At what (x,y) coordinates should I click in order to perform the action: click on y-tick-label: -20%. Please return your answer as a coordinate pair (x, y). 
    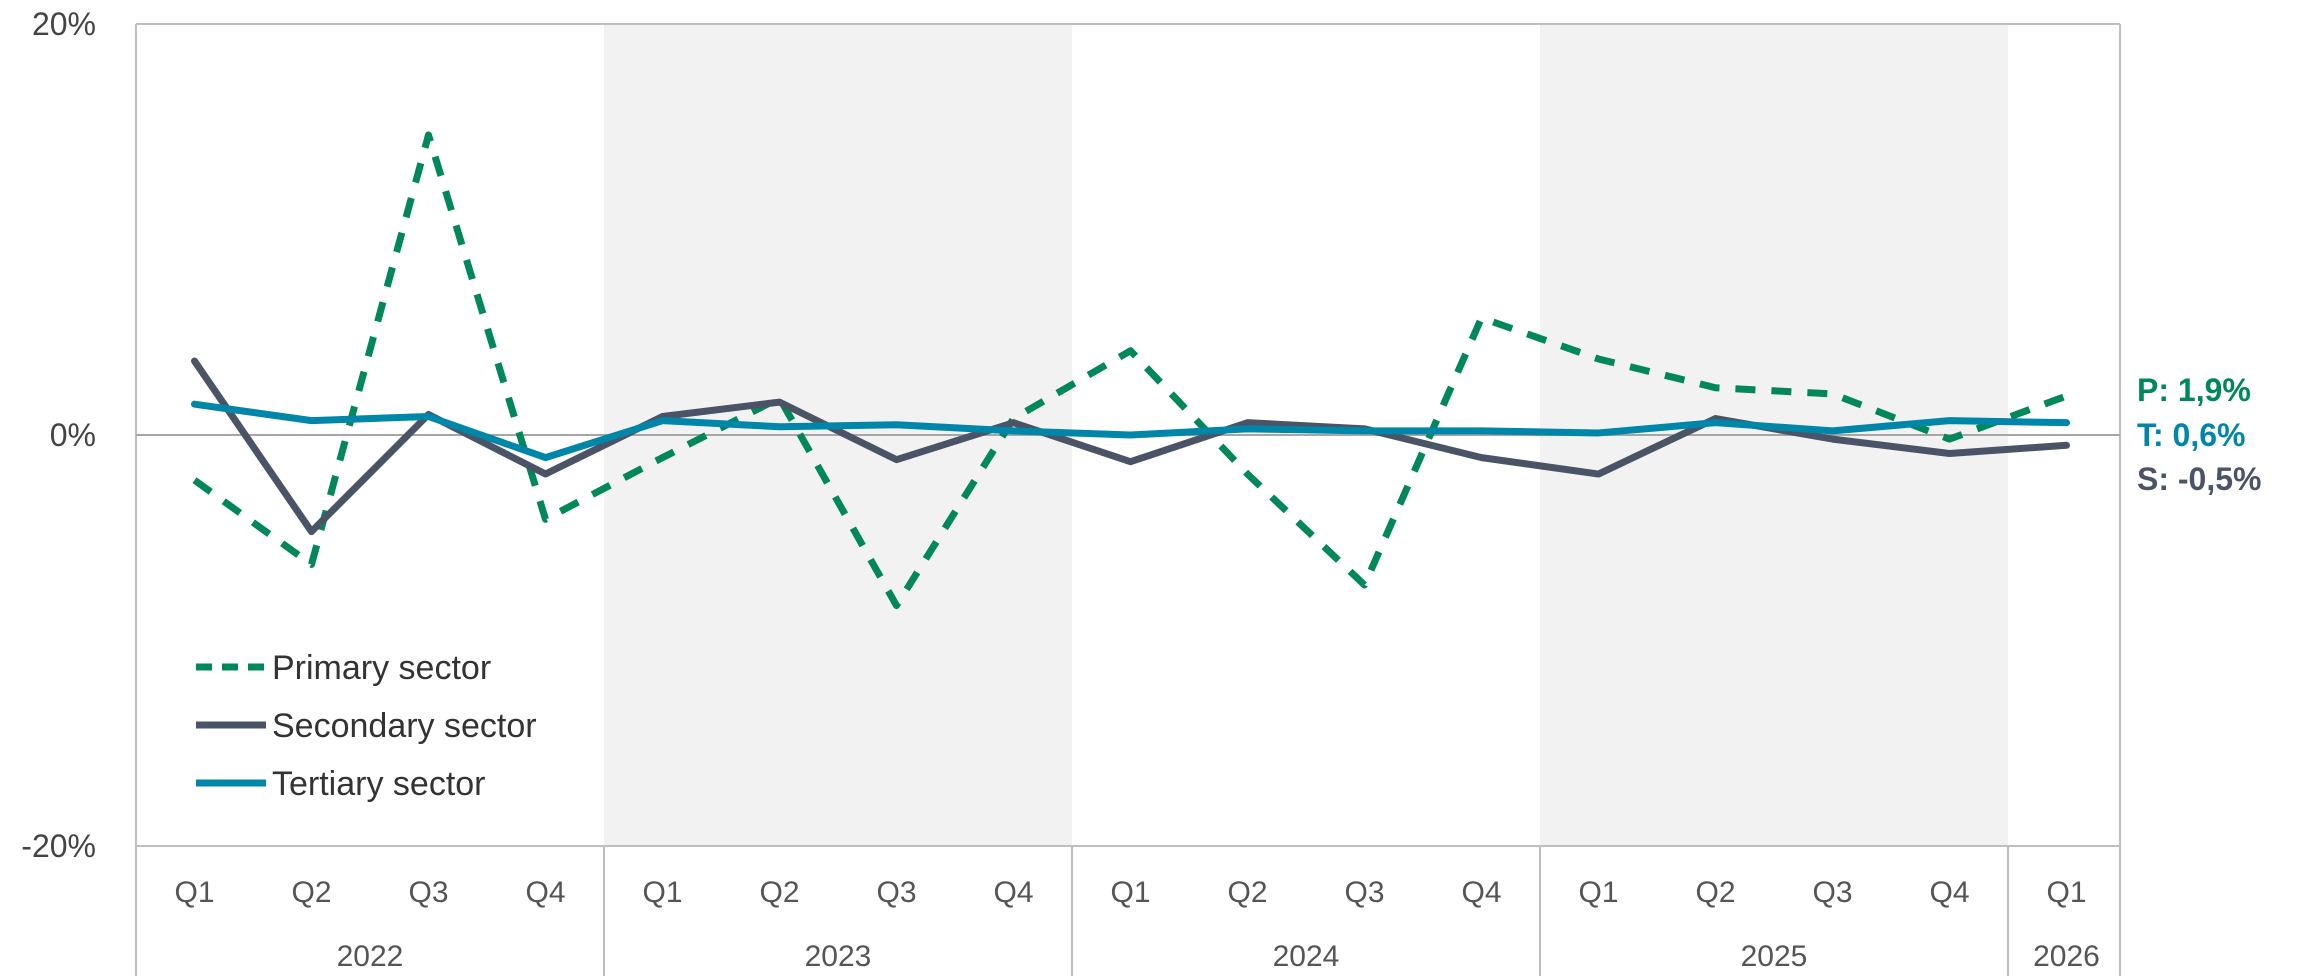
    Looking at the image, I should click on (58, 846).